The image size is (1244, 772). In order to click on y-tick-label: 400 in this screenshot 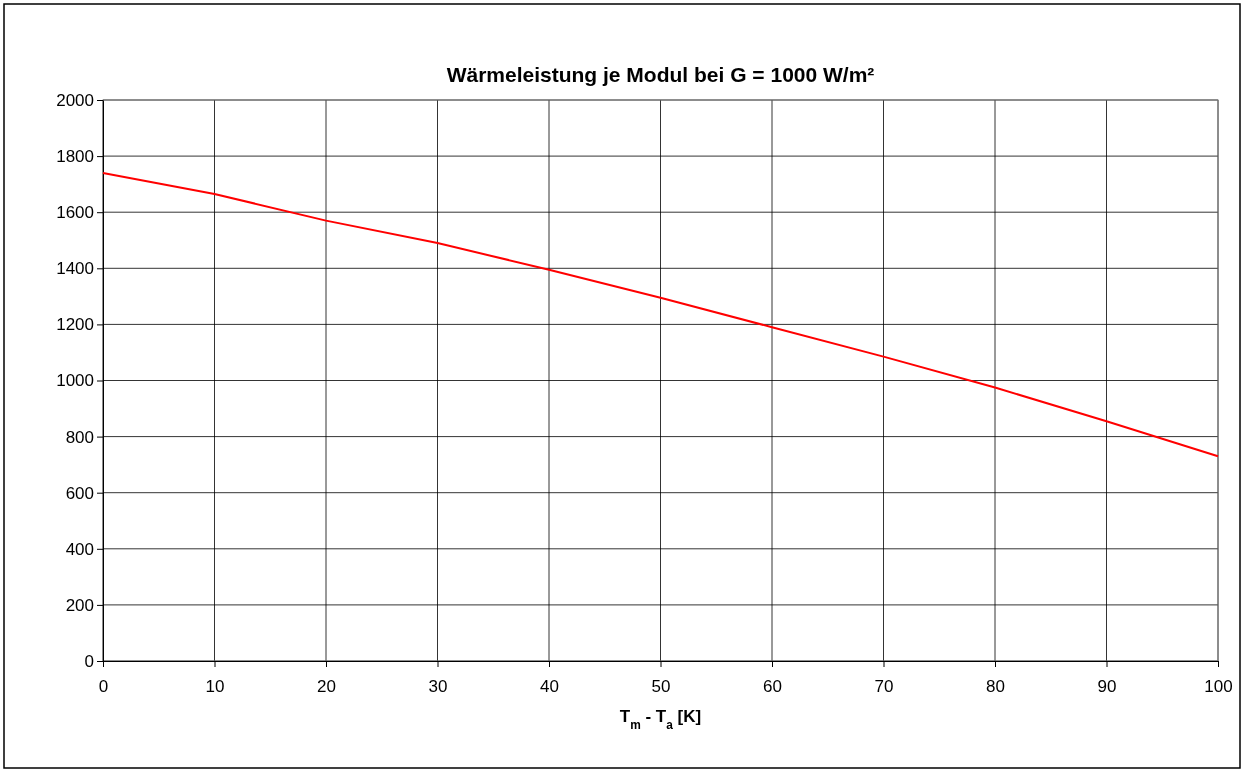, I will do `click(79, 549)`.